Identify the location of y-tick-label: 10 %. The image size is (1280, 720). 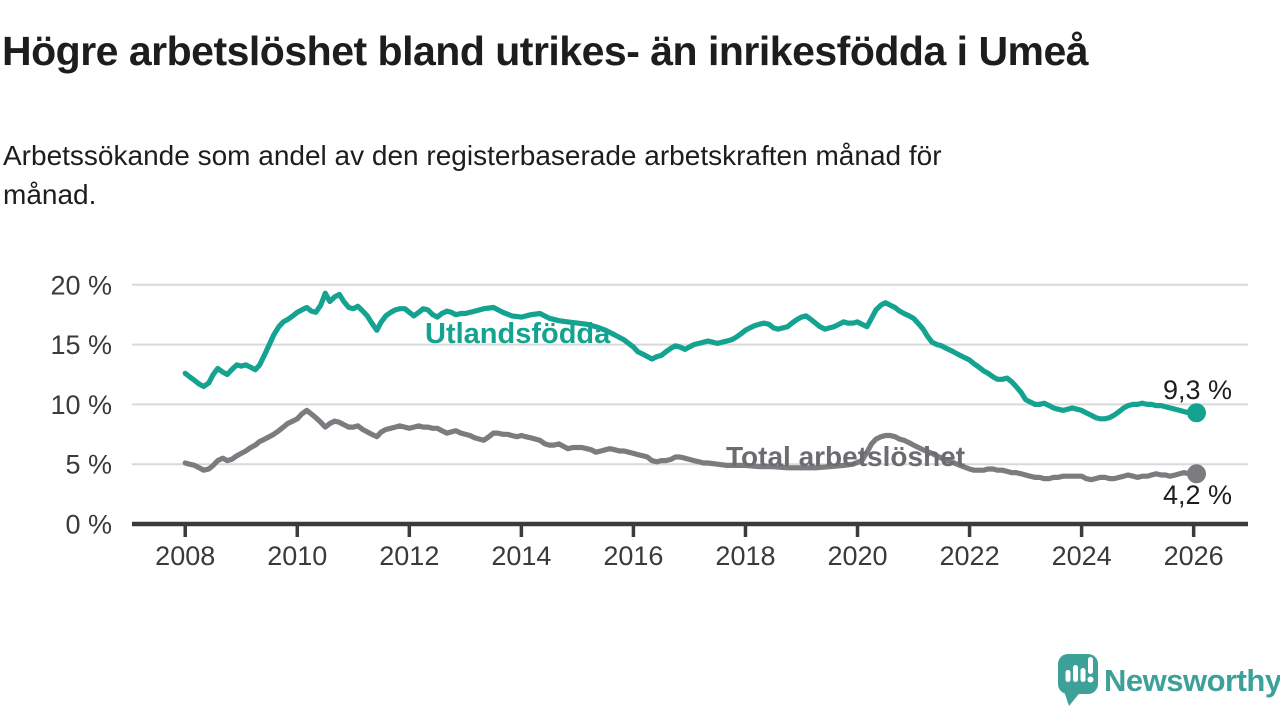
(81, 405).